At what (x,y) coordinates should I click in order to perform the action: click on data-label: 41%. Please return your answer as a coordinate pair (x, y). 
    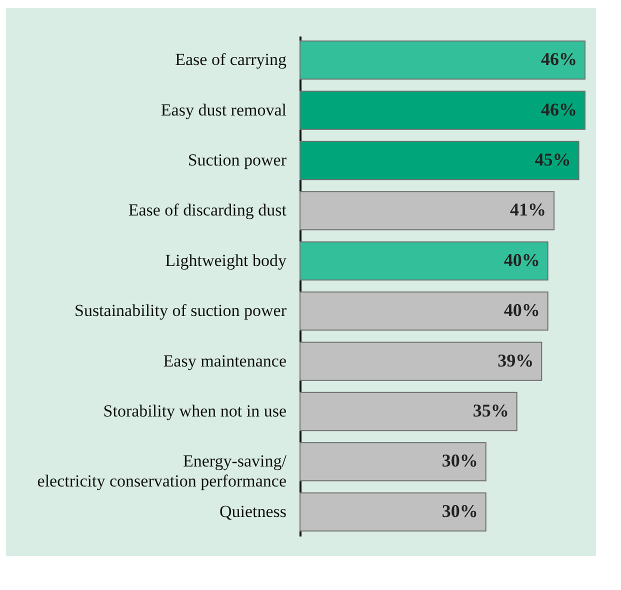
    Looking at the image, I should click on (528, 210).